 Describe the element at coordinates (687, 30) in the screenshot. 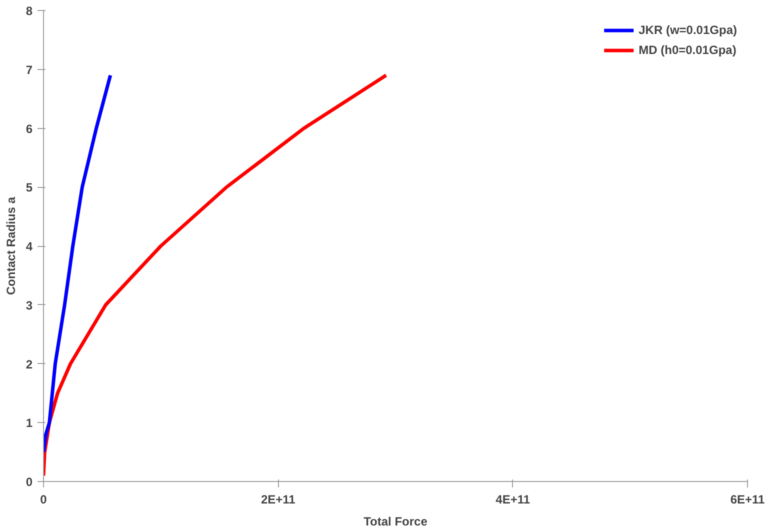

I see `legend-label: JKR (w=0.01Gpa)` at that location.